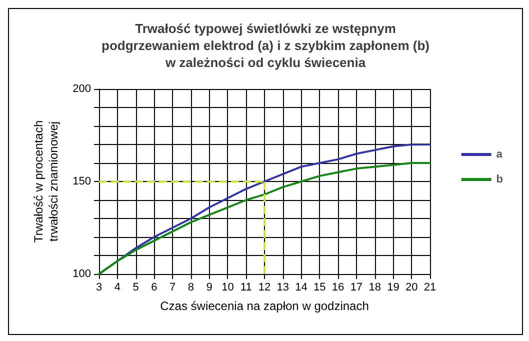  Describe the element at coordinates (228, 288) in the screenshot. I see `x-tick-label: 10` at that location.